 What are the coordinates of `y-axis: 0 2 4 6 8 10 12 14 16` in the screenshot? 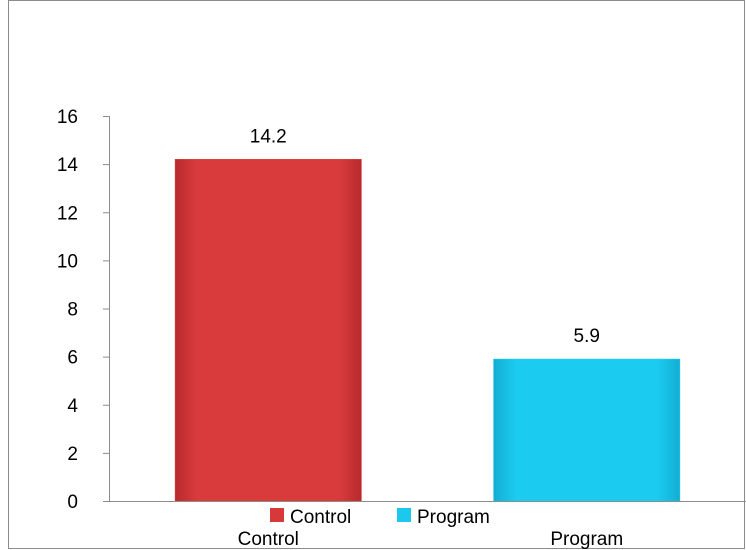 It's located at (83, 310).